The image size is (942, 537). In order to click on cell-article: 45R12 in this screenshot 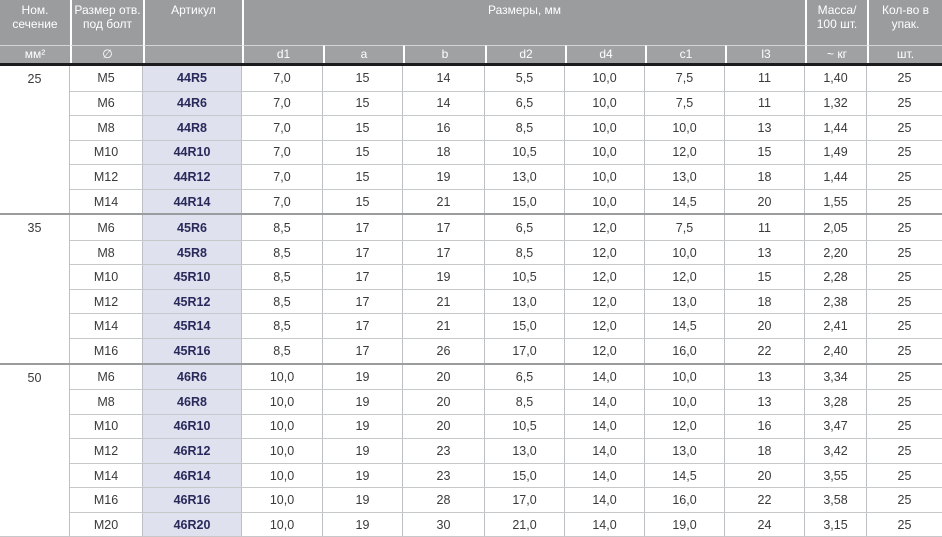, I will do `click(192, 301)`.